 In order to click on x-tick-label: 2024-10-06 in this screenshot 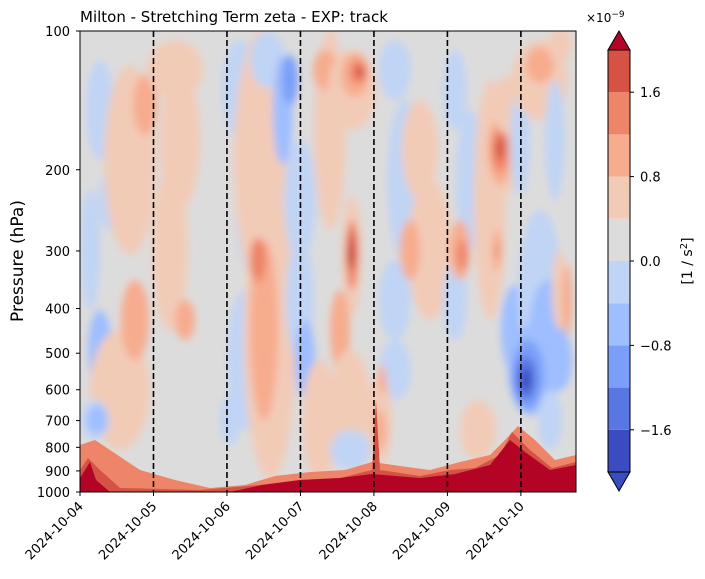, I will do `click(202, 531)`.